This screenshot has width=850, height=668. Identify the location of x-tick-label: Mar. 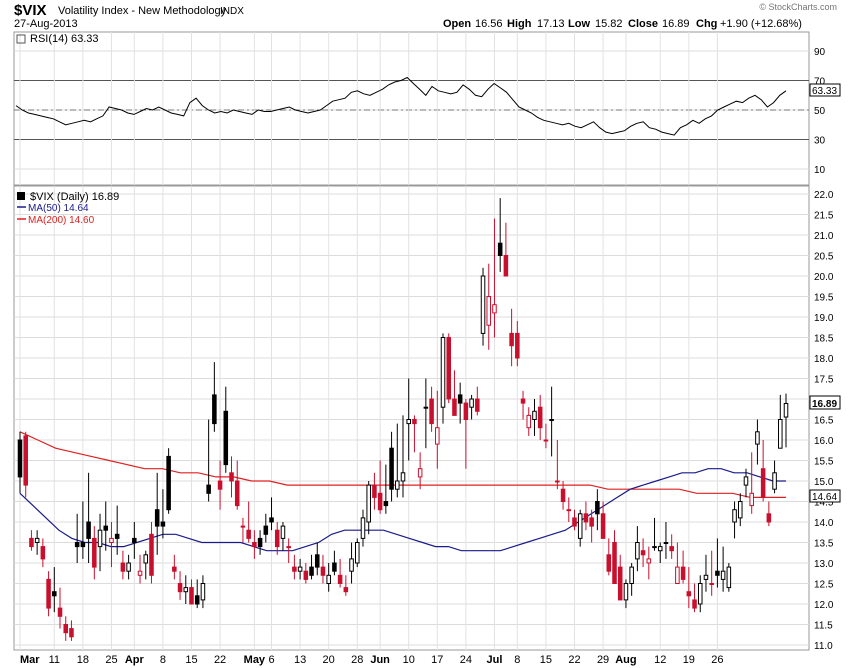
(30, 660).